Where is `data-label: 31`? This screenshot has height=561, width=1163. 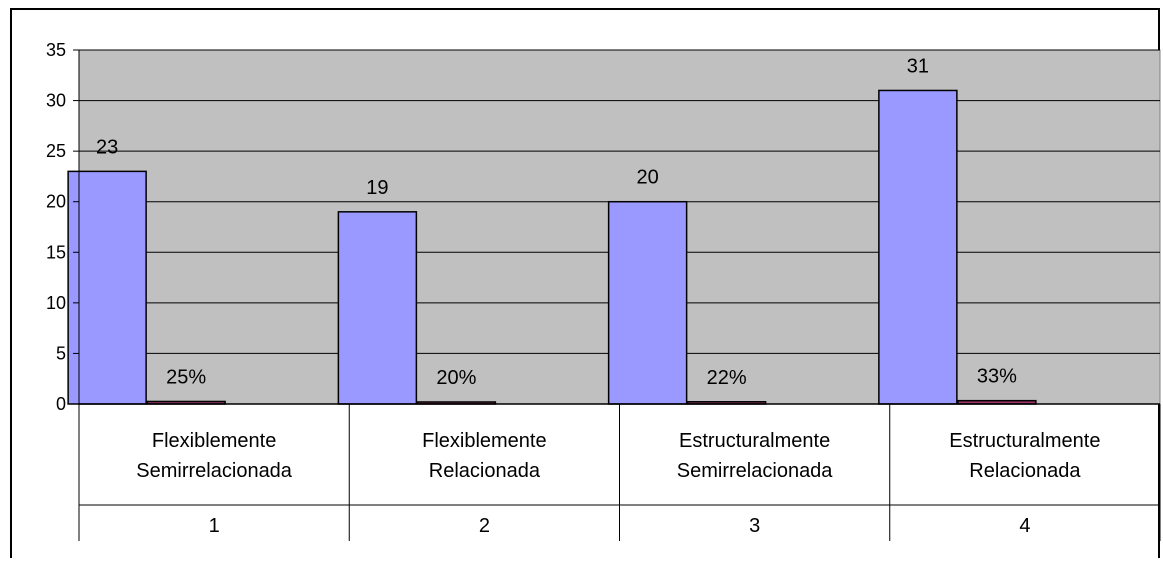
data-label: 31 is located at coordinates (918, 66).